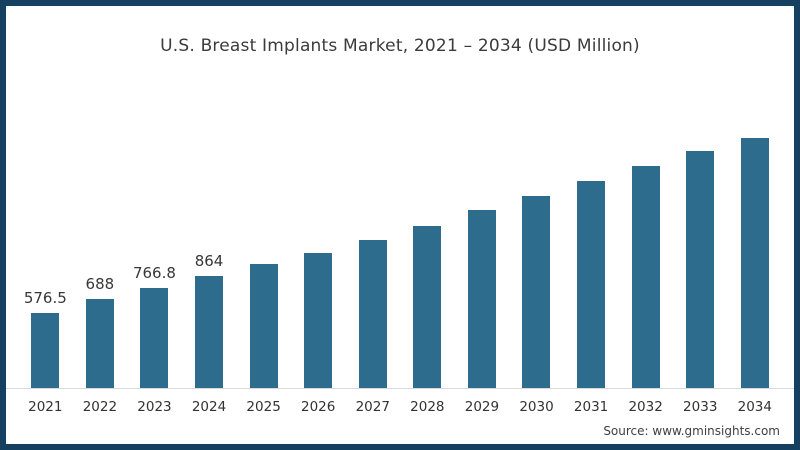 Image resolution: width=800 pixels, height=450 pixels. I want to click on source-attribution: Source: www.gminsights.com, so click(691, 431).